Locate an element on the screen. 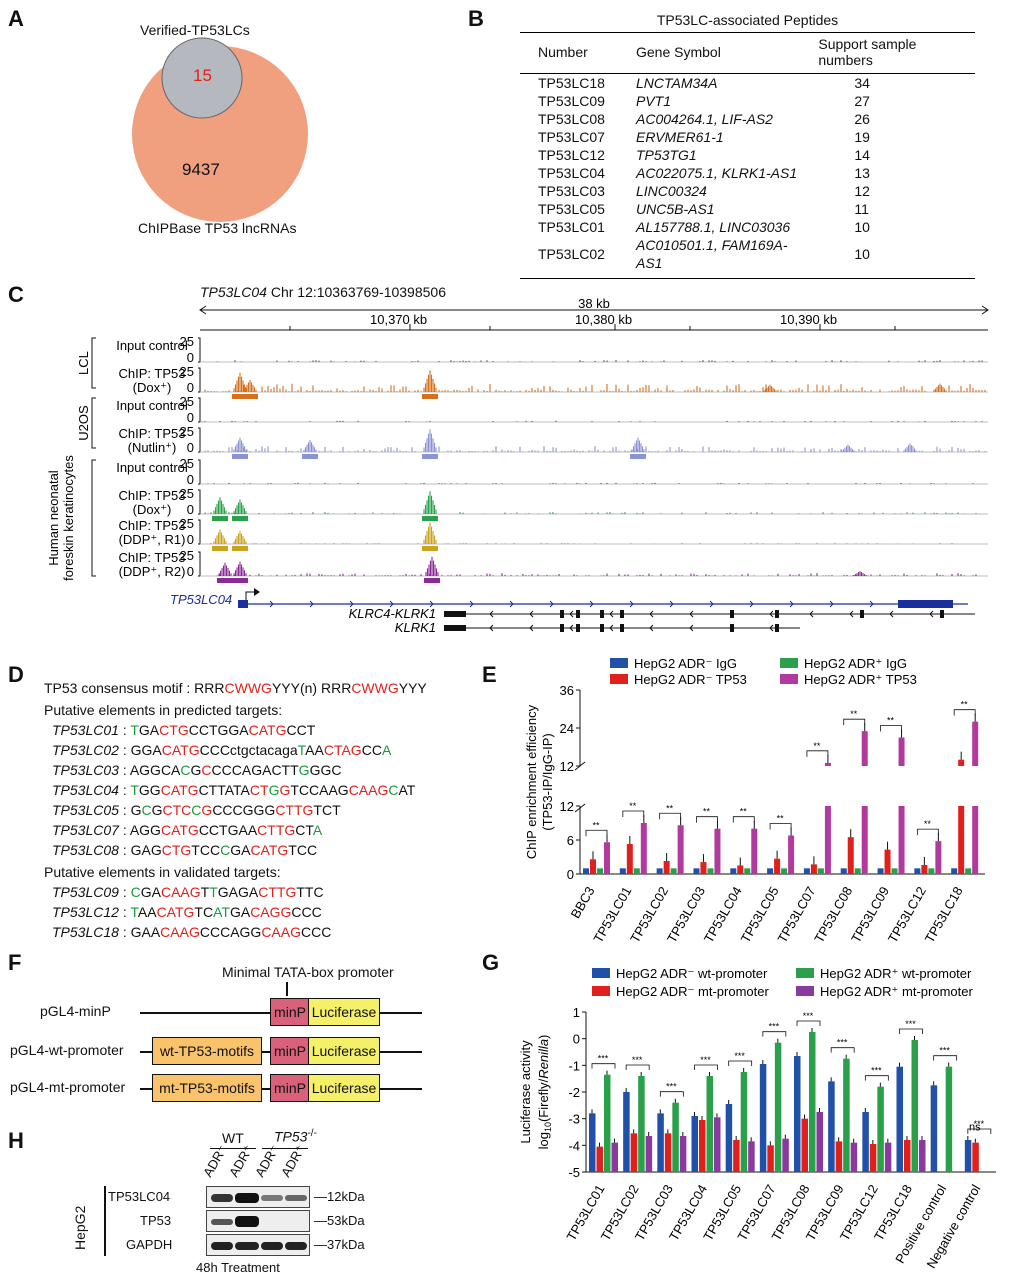 The height and width of the screenshot is (1280, 1024). validated-header: Putative elements in validated targets: is located at coordinates (162, 872).